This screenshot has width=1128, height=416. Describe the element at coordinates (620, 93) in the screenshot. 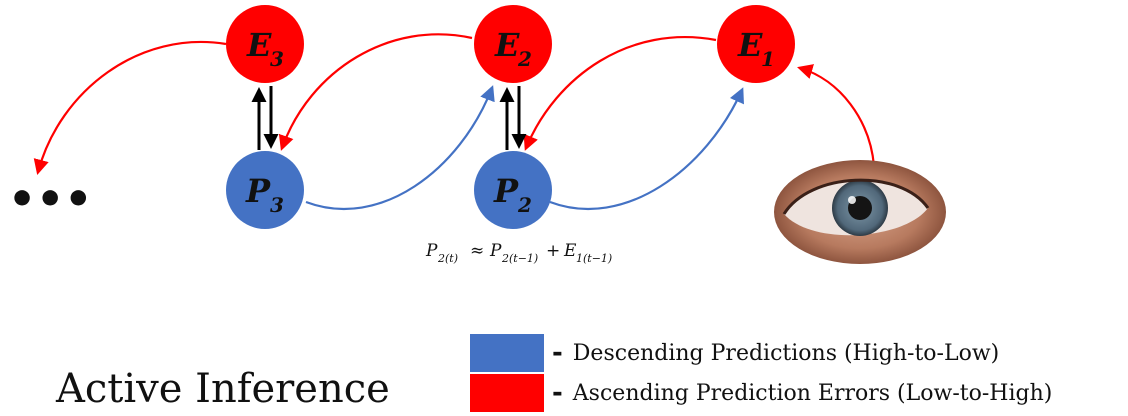

I see `error-arrow-e1-to-p2` at that location.